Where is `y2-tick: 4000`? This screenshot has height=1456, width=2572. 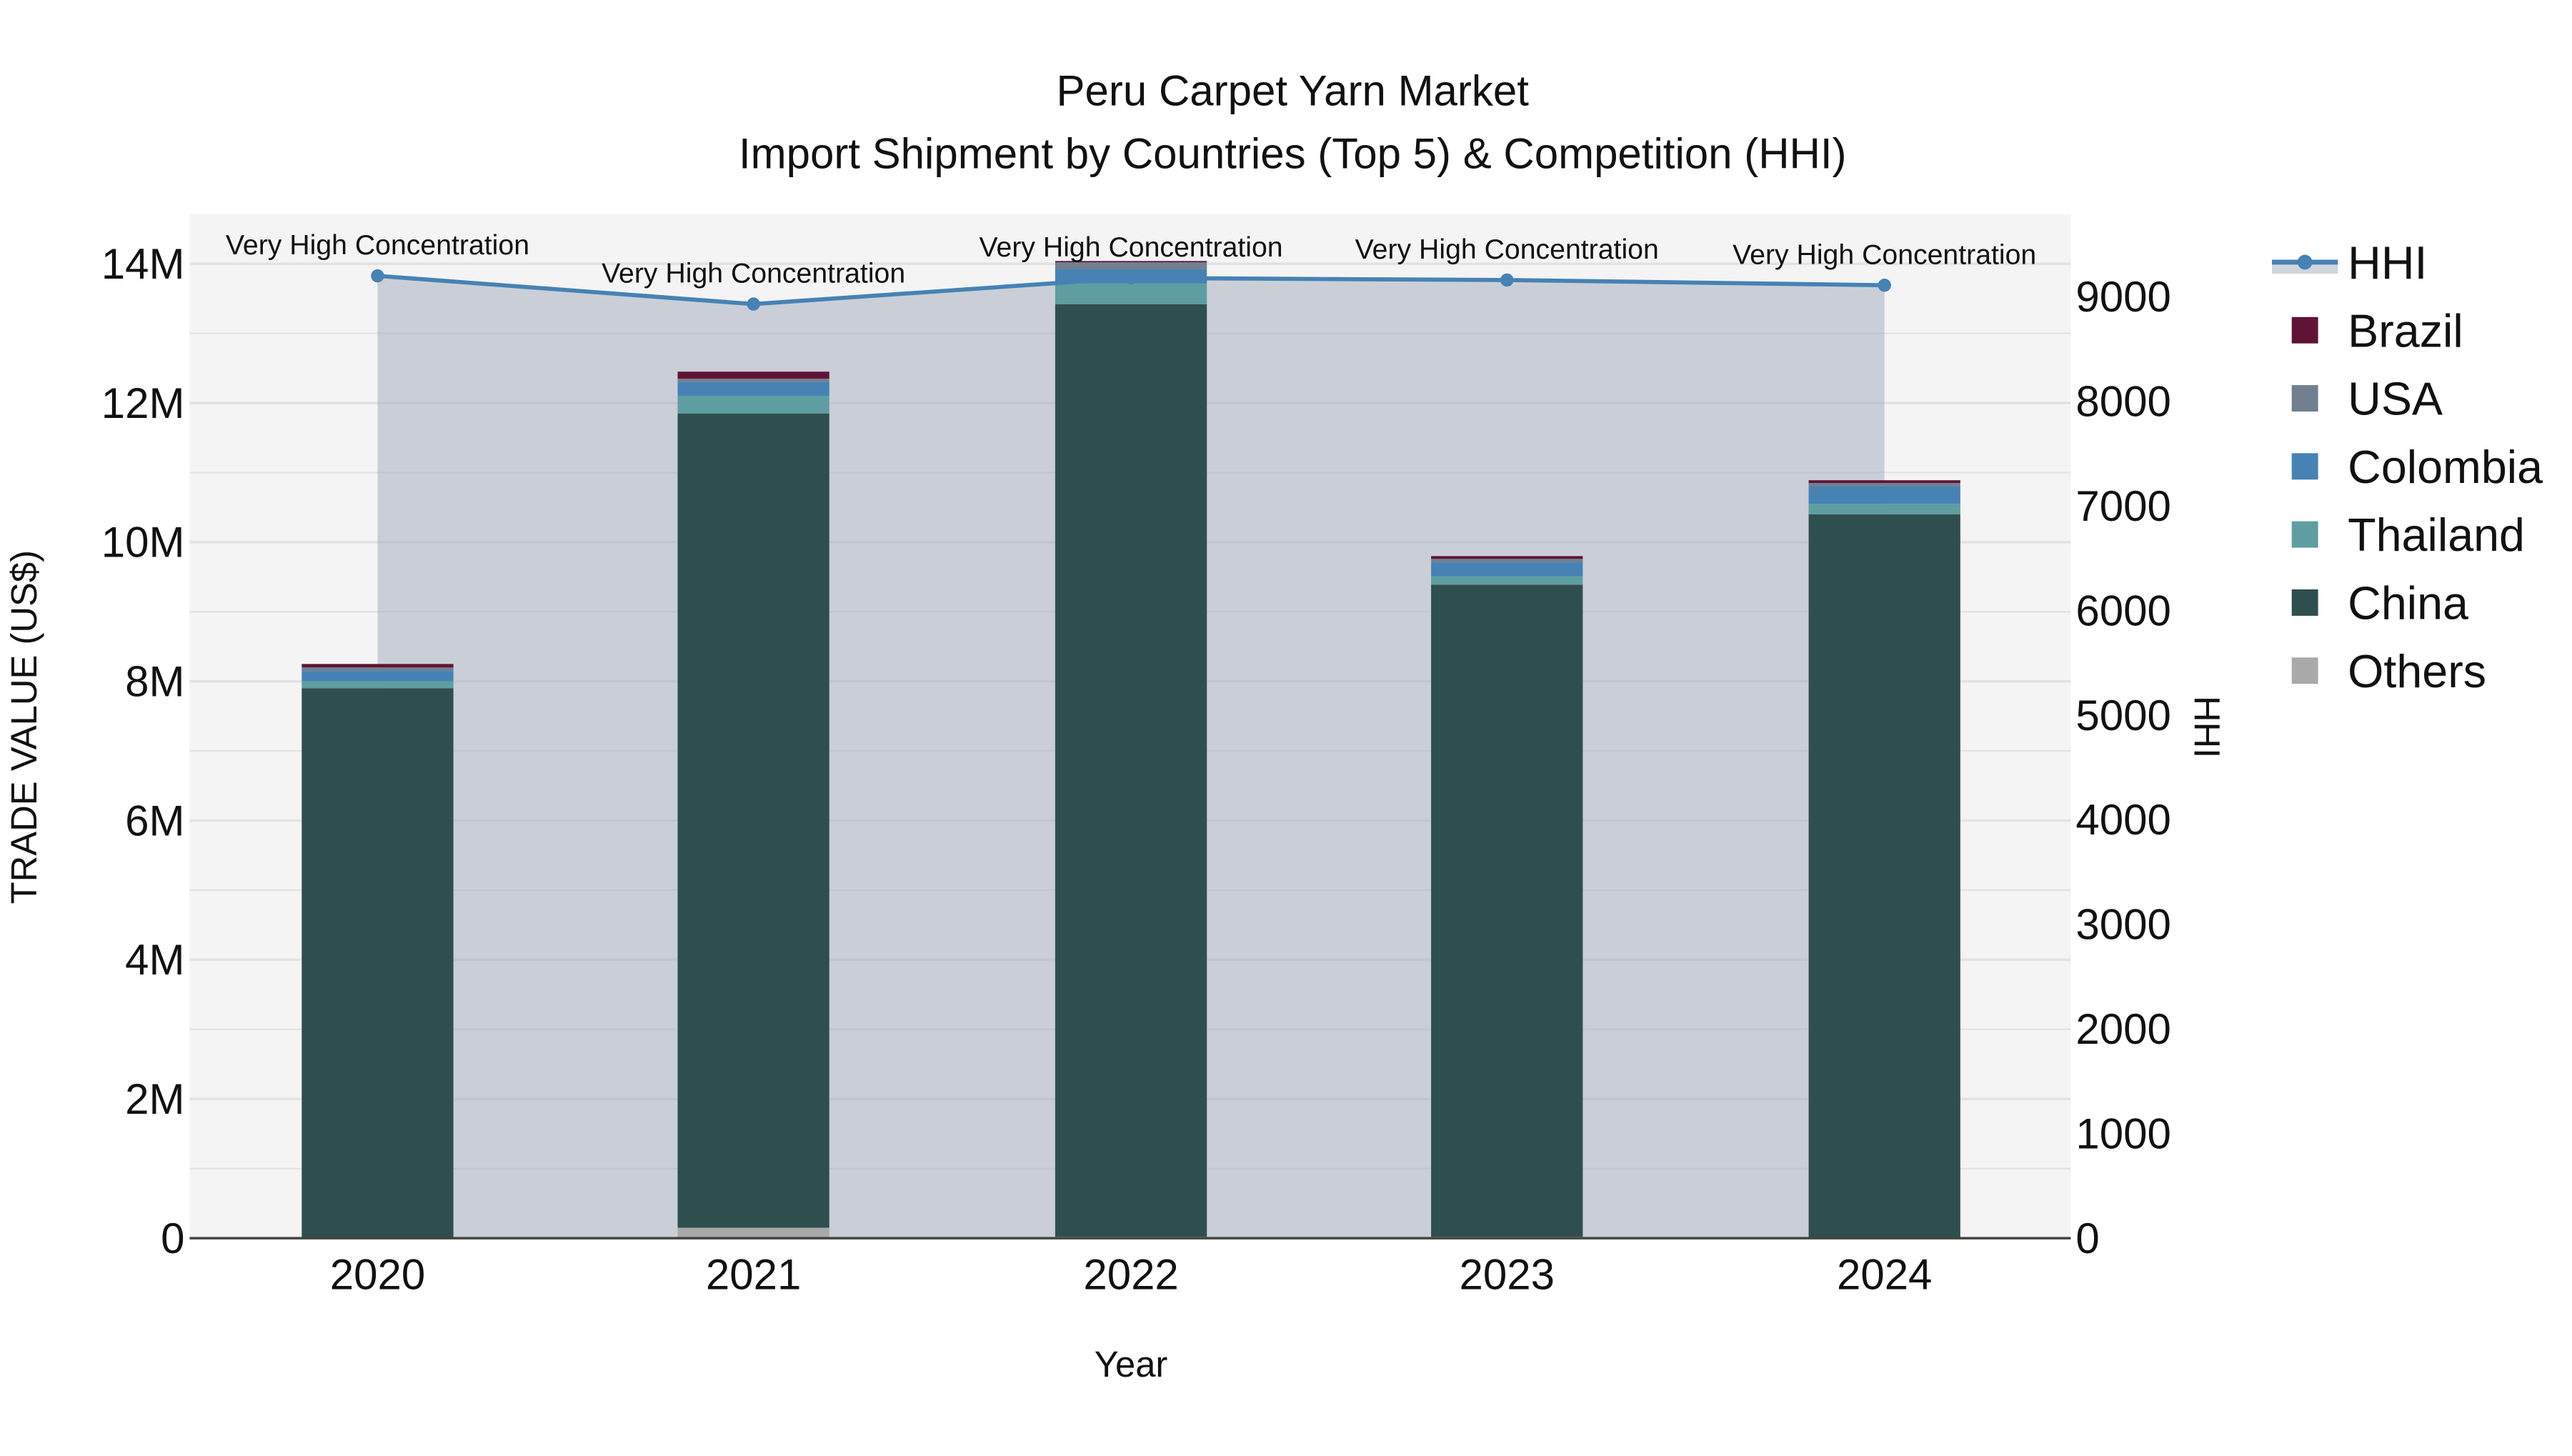 y2-tick: 4000 is located at coordinates (2122, 820).